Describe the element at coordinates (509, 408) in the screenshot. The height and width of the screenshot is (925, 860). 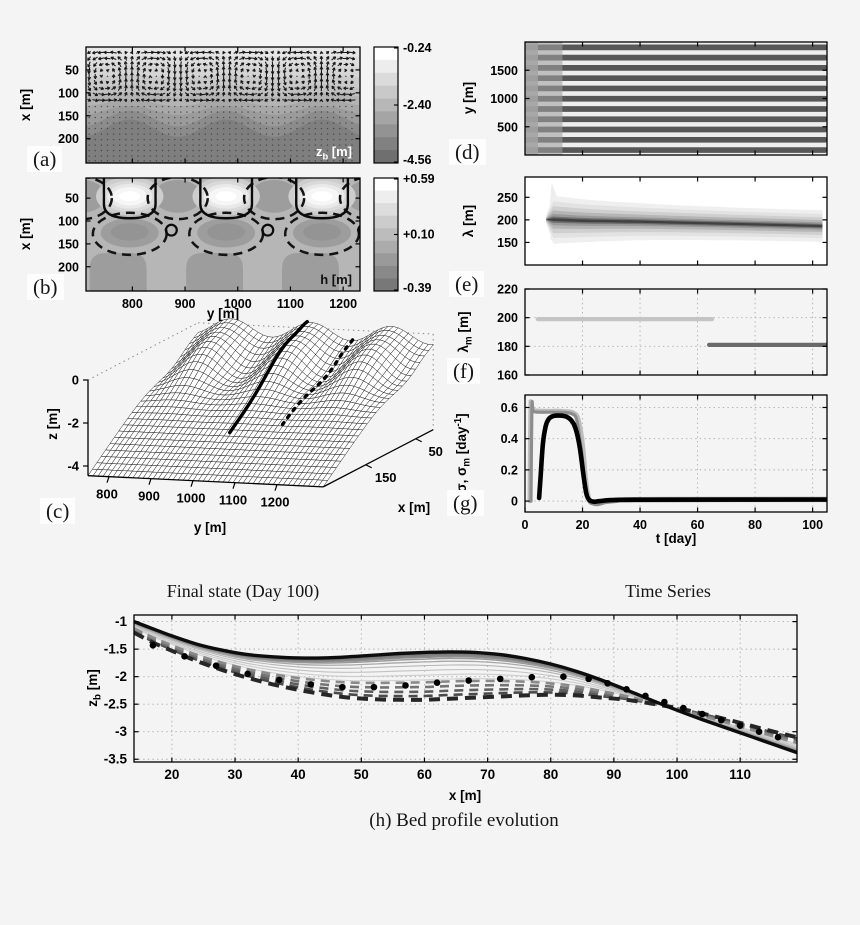
I see `tick-label: 0.6` at that location.